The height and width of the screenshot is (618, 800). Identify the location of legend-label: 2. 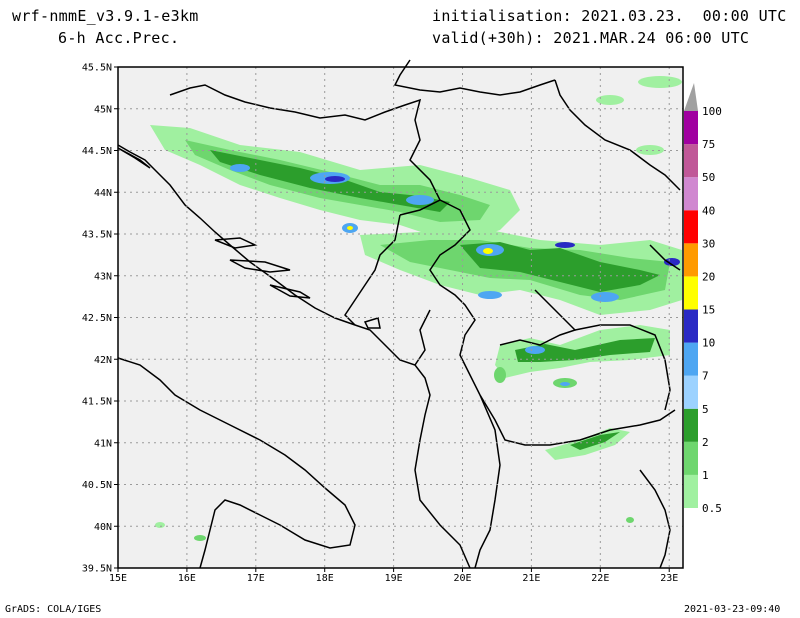
(705, 442).